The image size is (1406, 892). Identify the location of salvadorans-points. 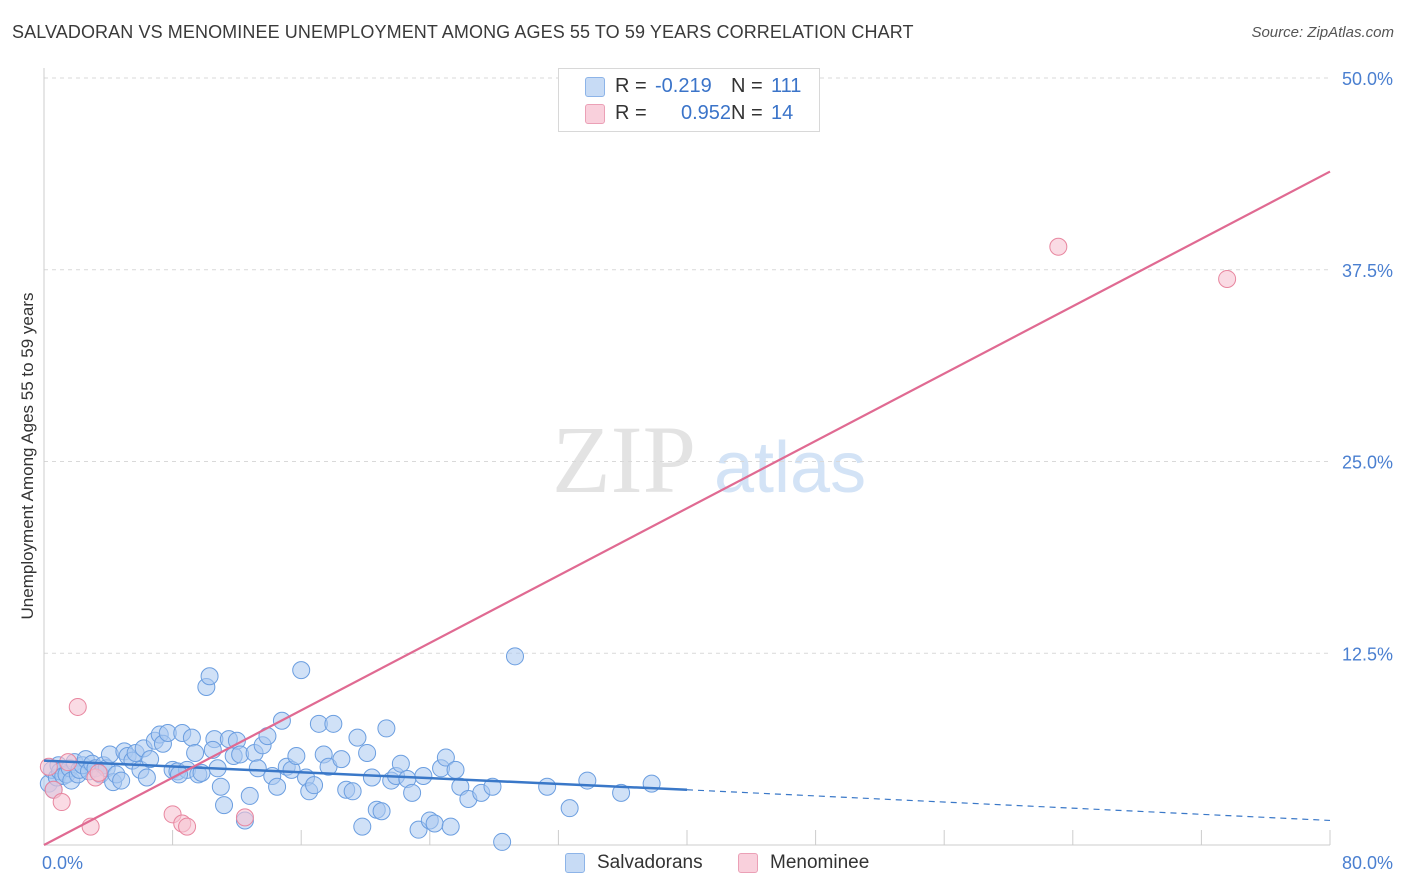
(350, 749).